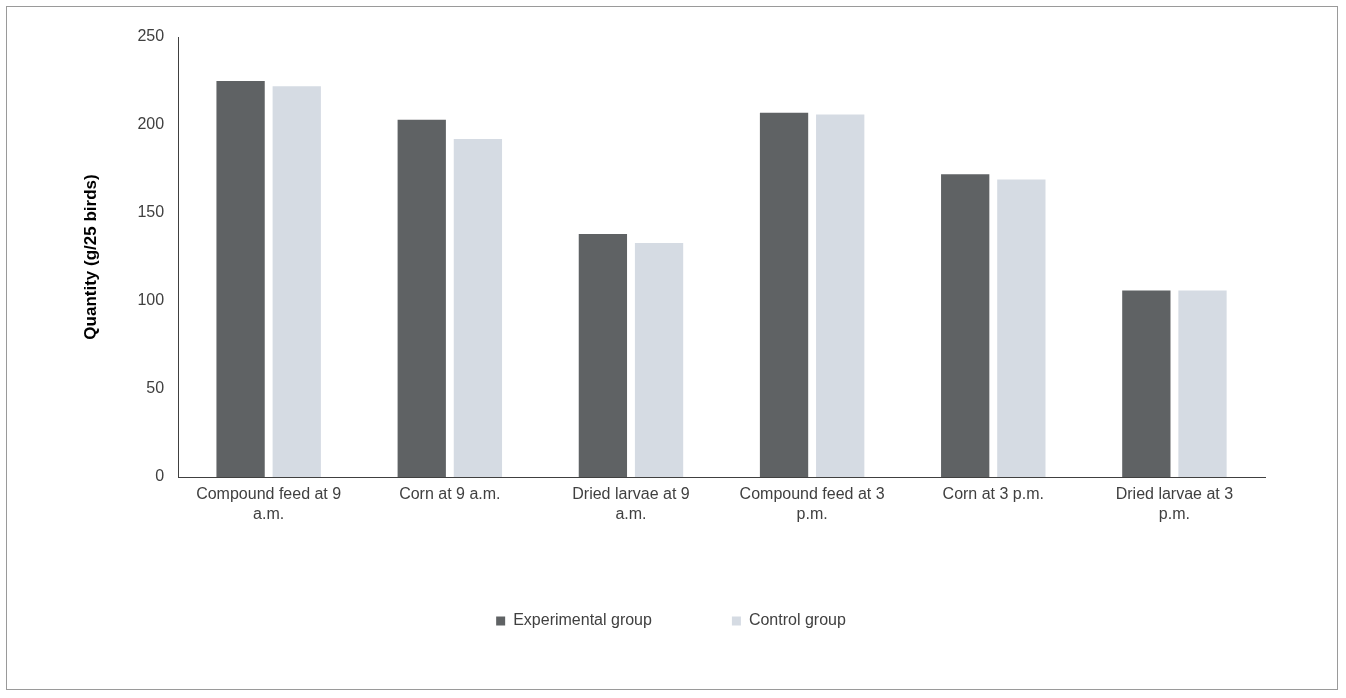  I want to click on y-tick-label: 50, so click(155, 388).